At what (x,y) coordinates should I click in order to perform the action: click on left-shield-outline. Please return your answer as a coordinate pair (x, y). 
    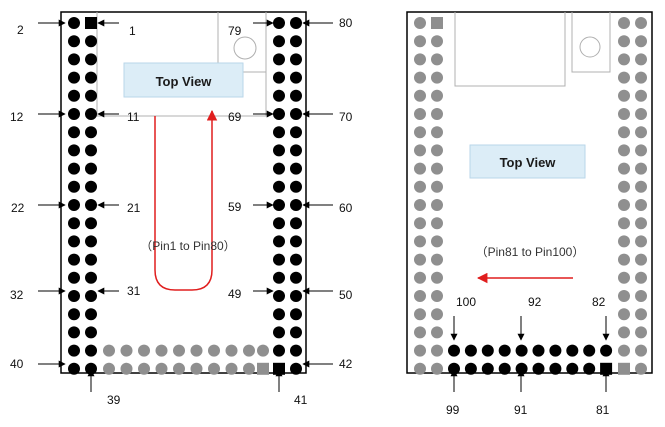
    Looking at the image, I should click on (181, 64).